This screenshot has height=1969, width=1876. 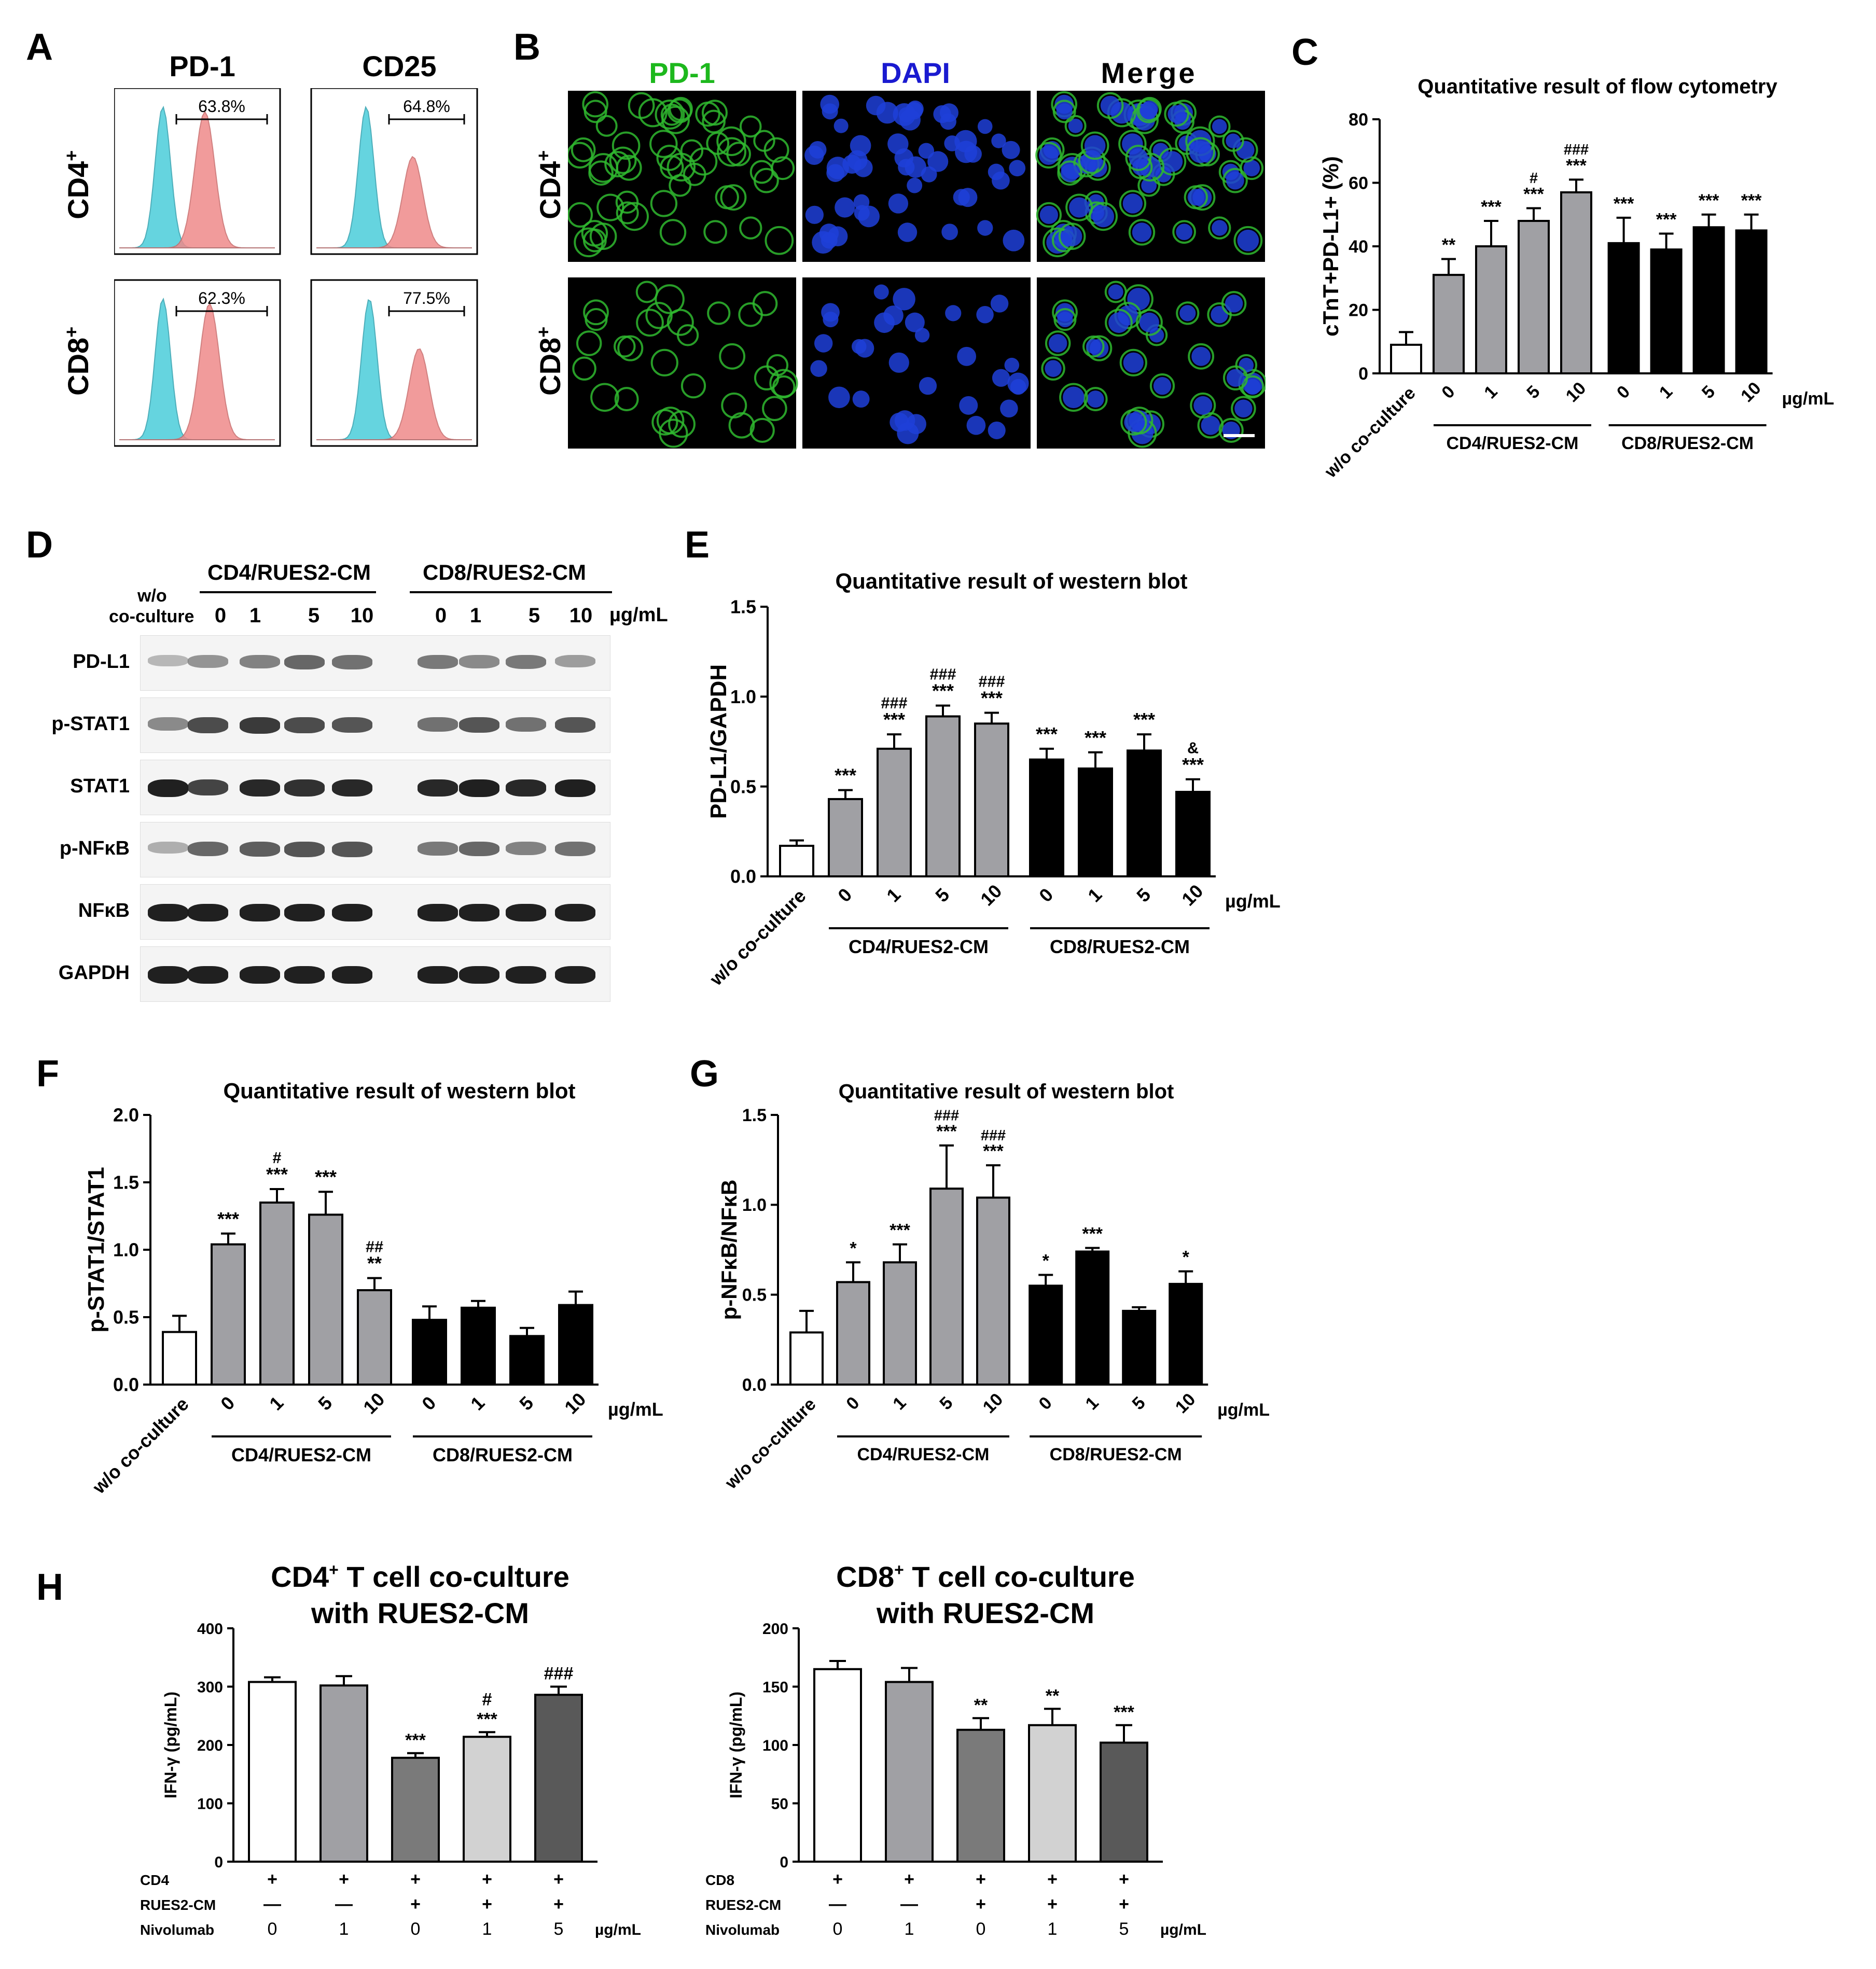 I want to click on lane-label: 5, so click(x=314, y=615).